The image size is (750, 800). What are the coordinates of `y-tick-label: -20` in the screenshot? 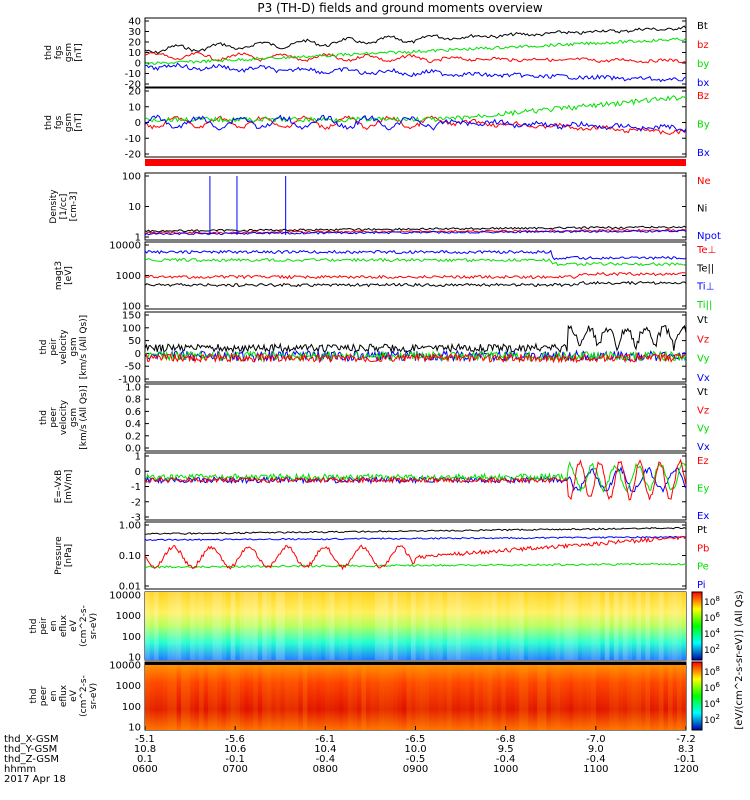 It's located at (133, 155).